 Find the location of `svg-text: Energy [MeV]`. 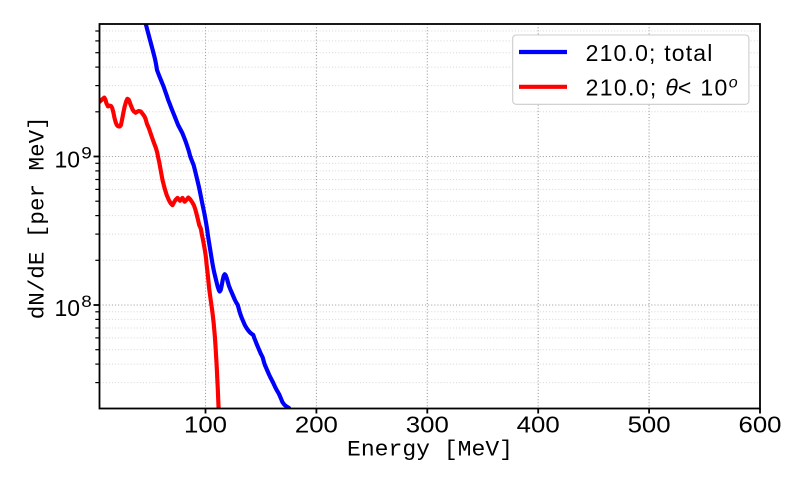

svg-text: Energy [MeV] is located at coordinates (430, 450).